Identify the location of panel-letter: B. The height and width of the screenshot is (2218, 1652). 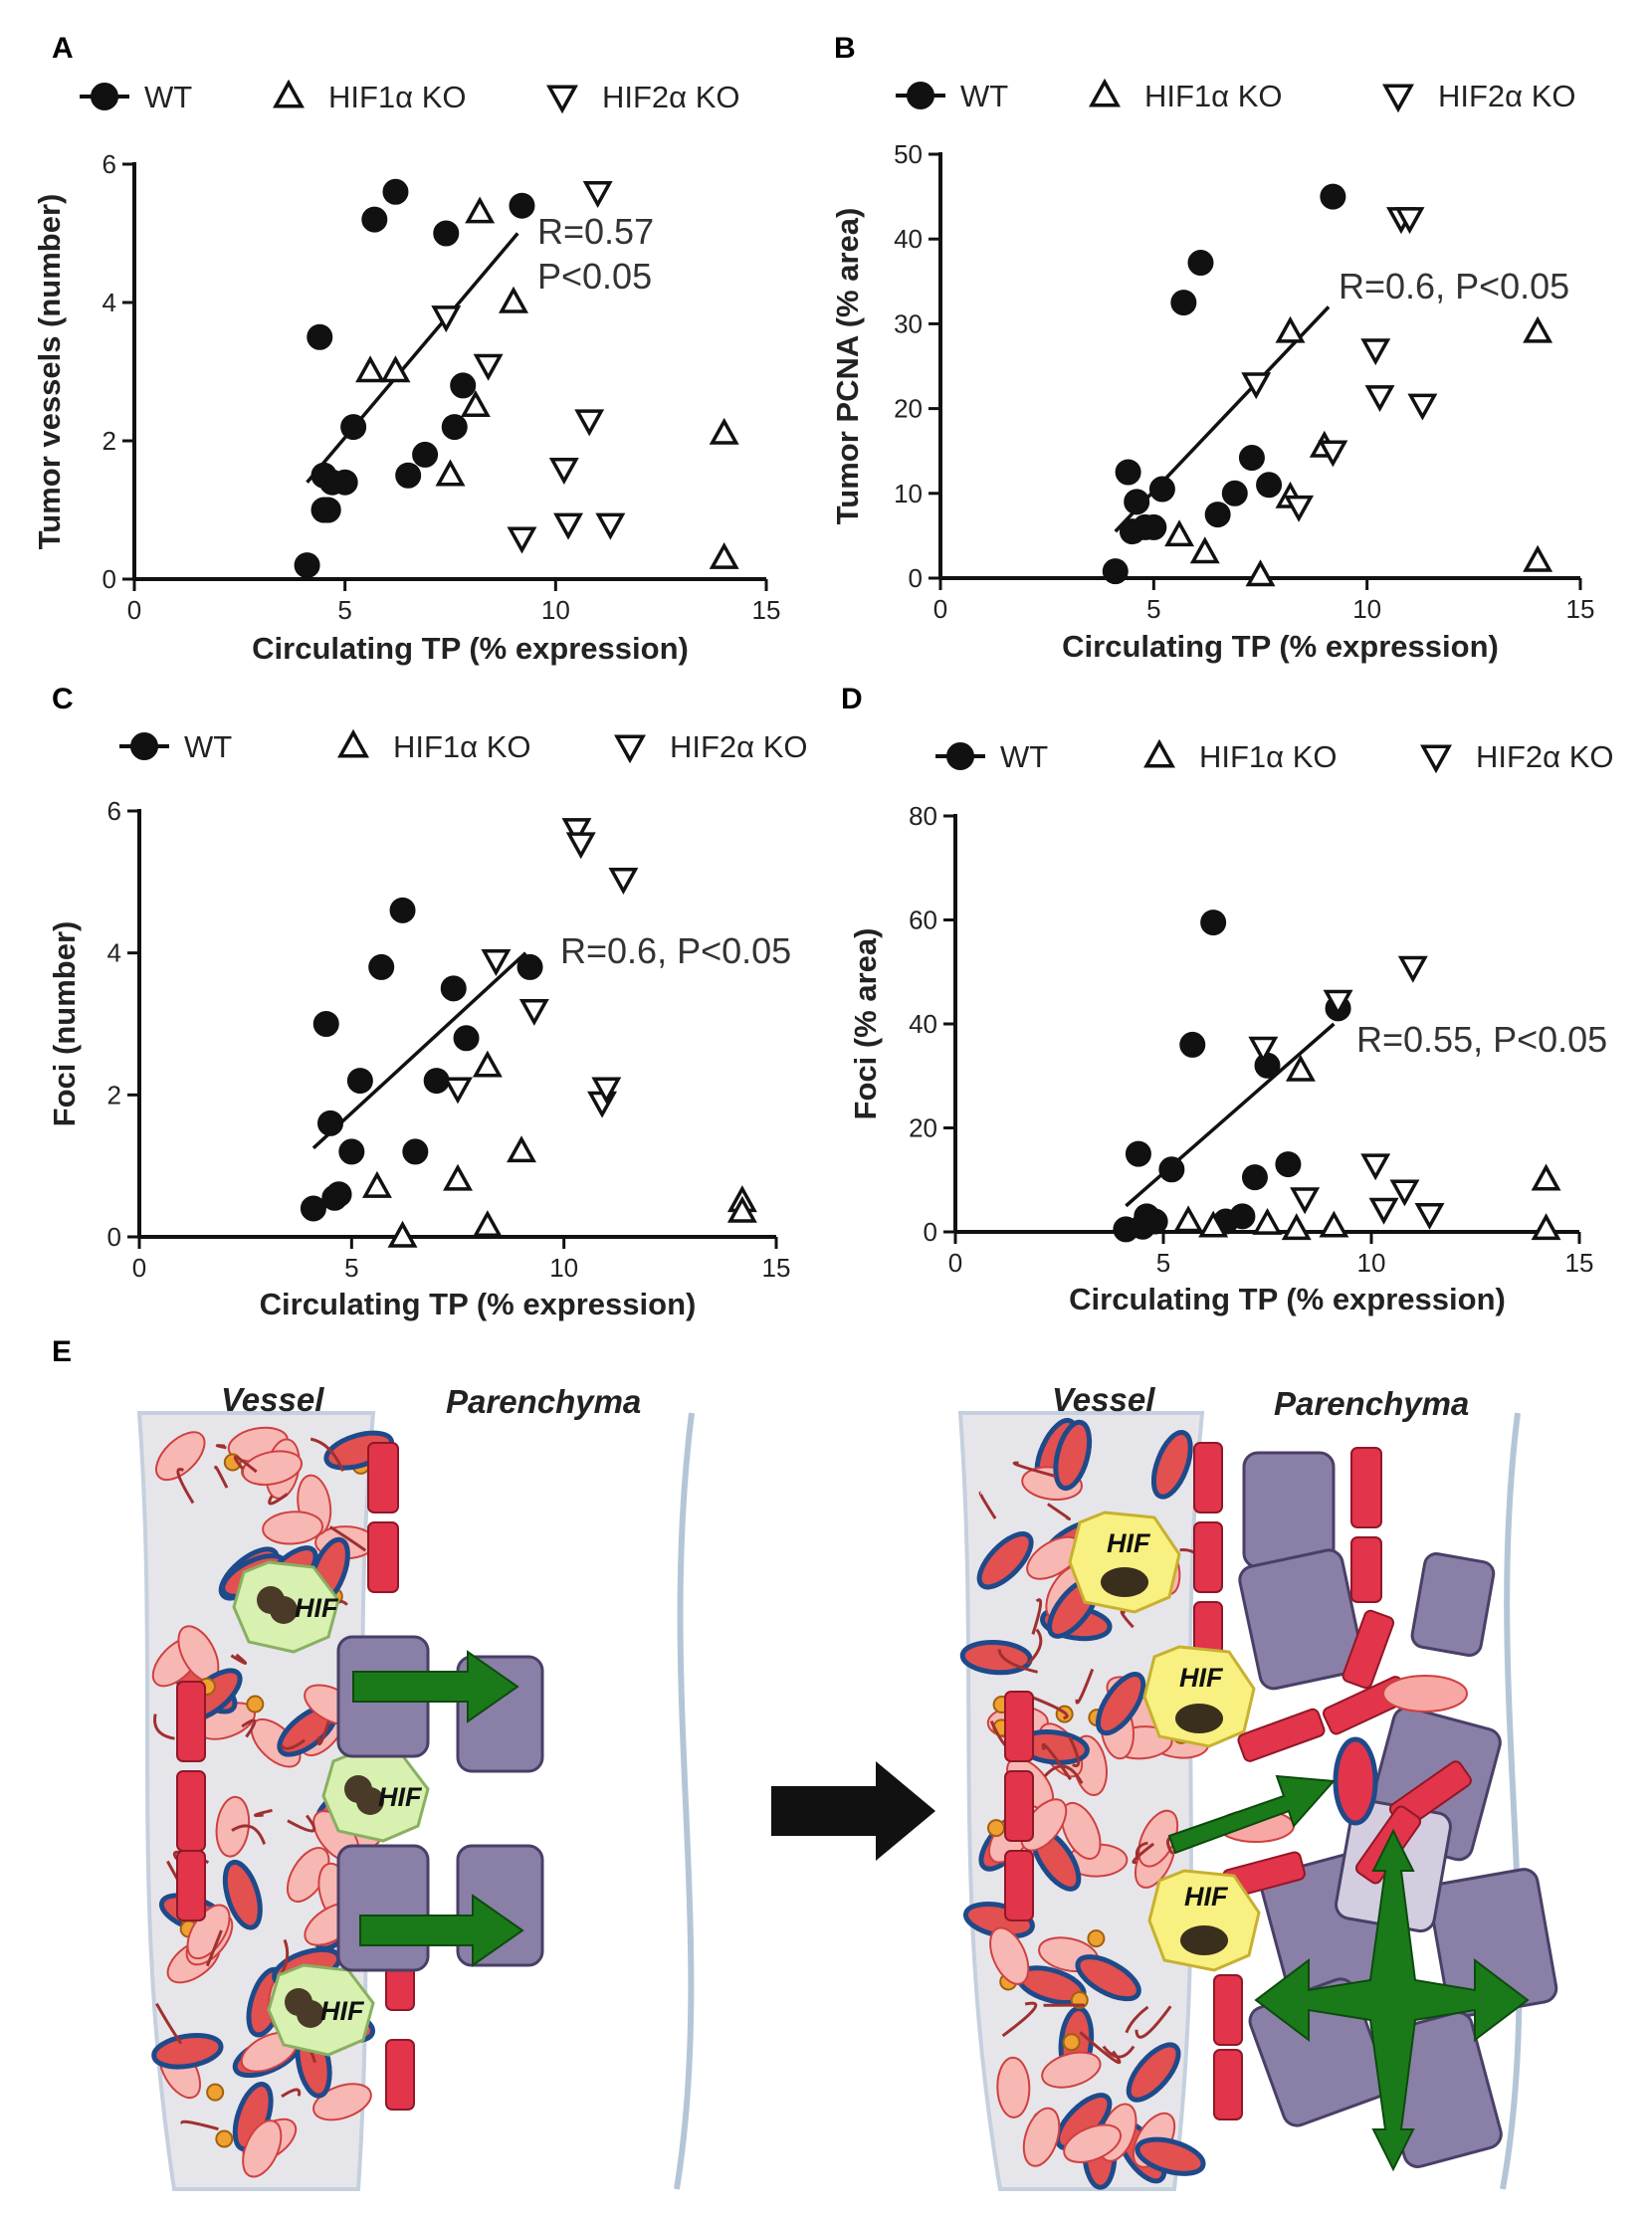
(845, 48).